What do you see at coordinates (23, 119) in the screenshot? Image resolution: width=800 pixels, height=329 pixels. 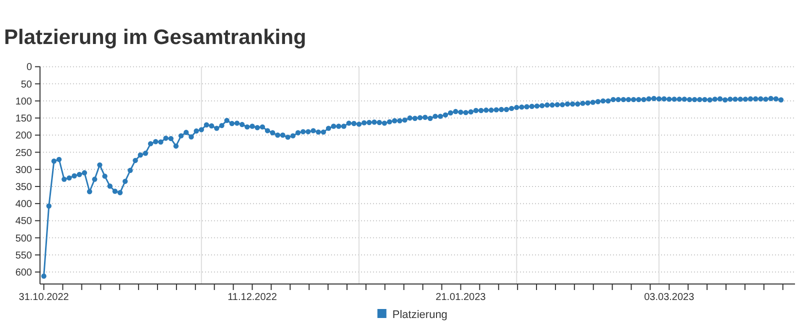 I see `y-tick-label: 150` at bounding box center [23, 119].